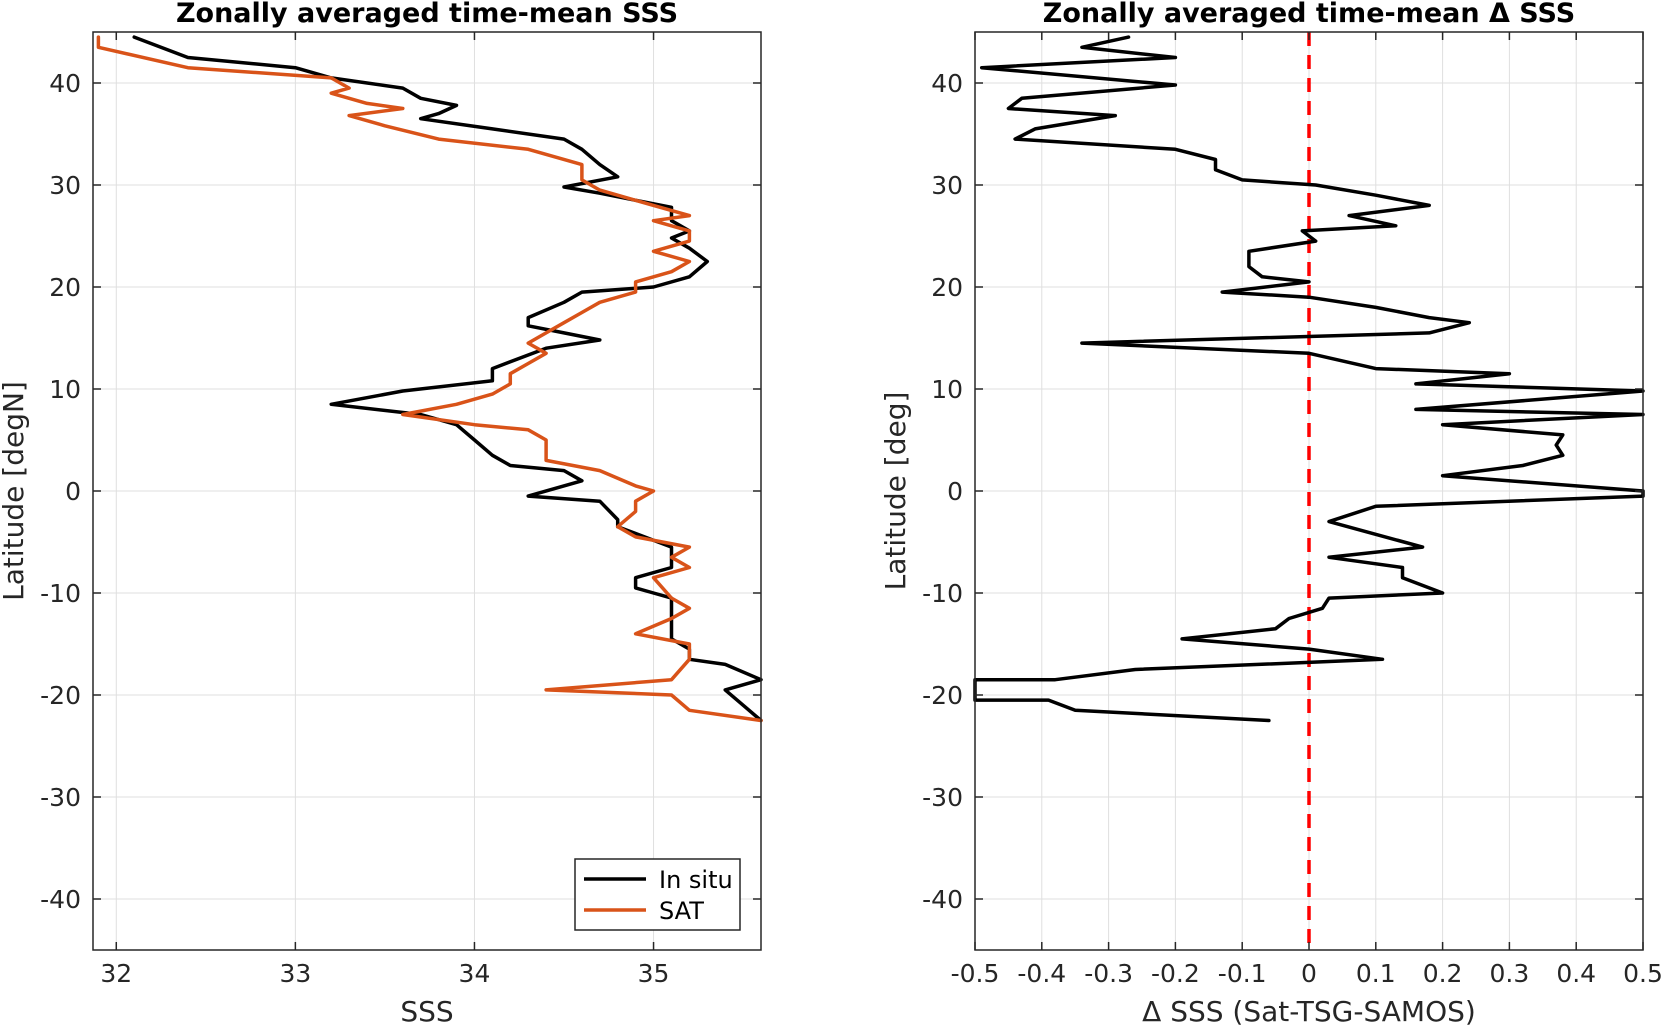 The height and width of the screenshot is (1025, 1661). Describe the element at coordinates (1309, 973) in the screenshot. I see `x-tick-label: 0` at that location.